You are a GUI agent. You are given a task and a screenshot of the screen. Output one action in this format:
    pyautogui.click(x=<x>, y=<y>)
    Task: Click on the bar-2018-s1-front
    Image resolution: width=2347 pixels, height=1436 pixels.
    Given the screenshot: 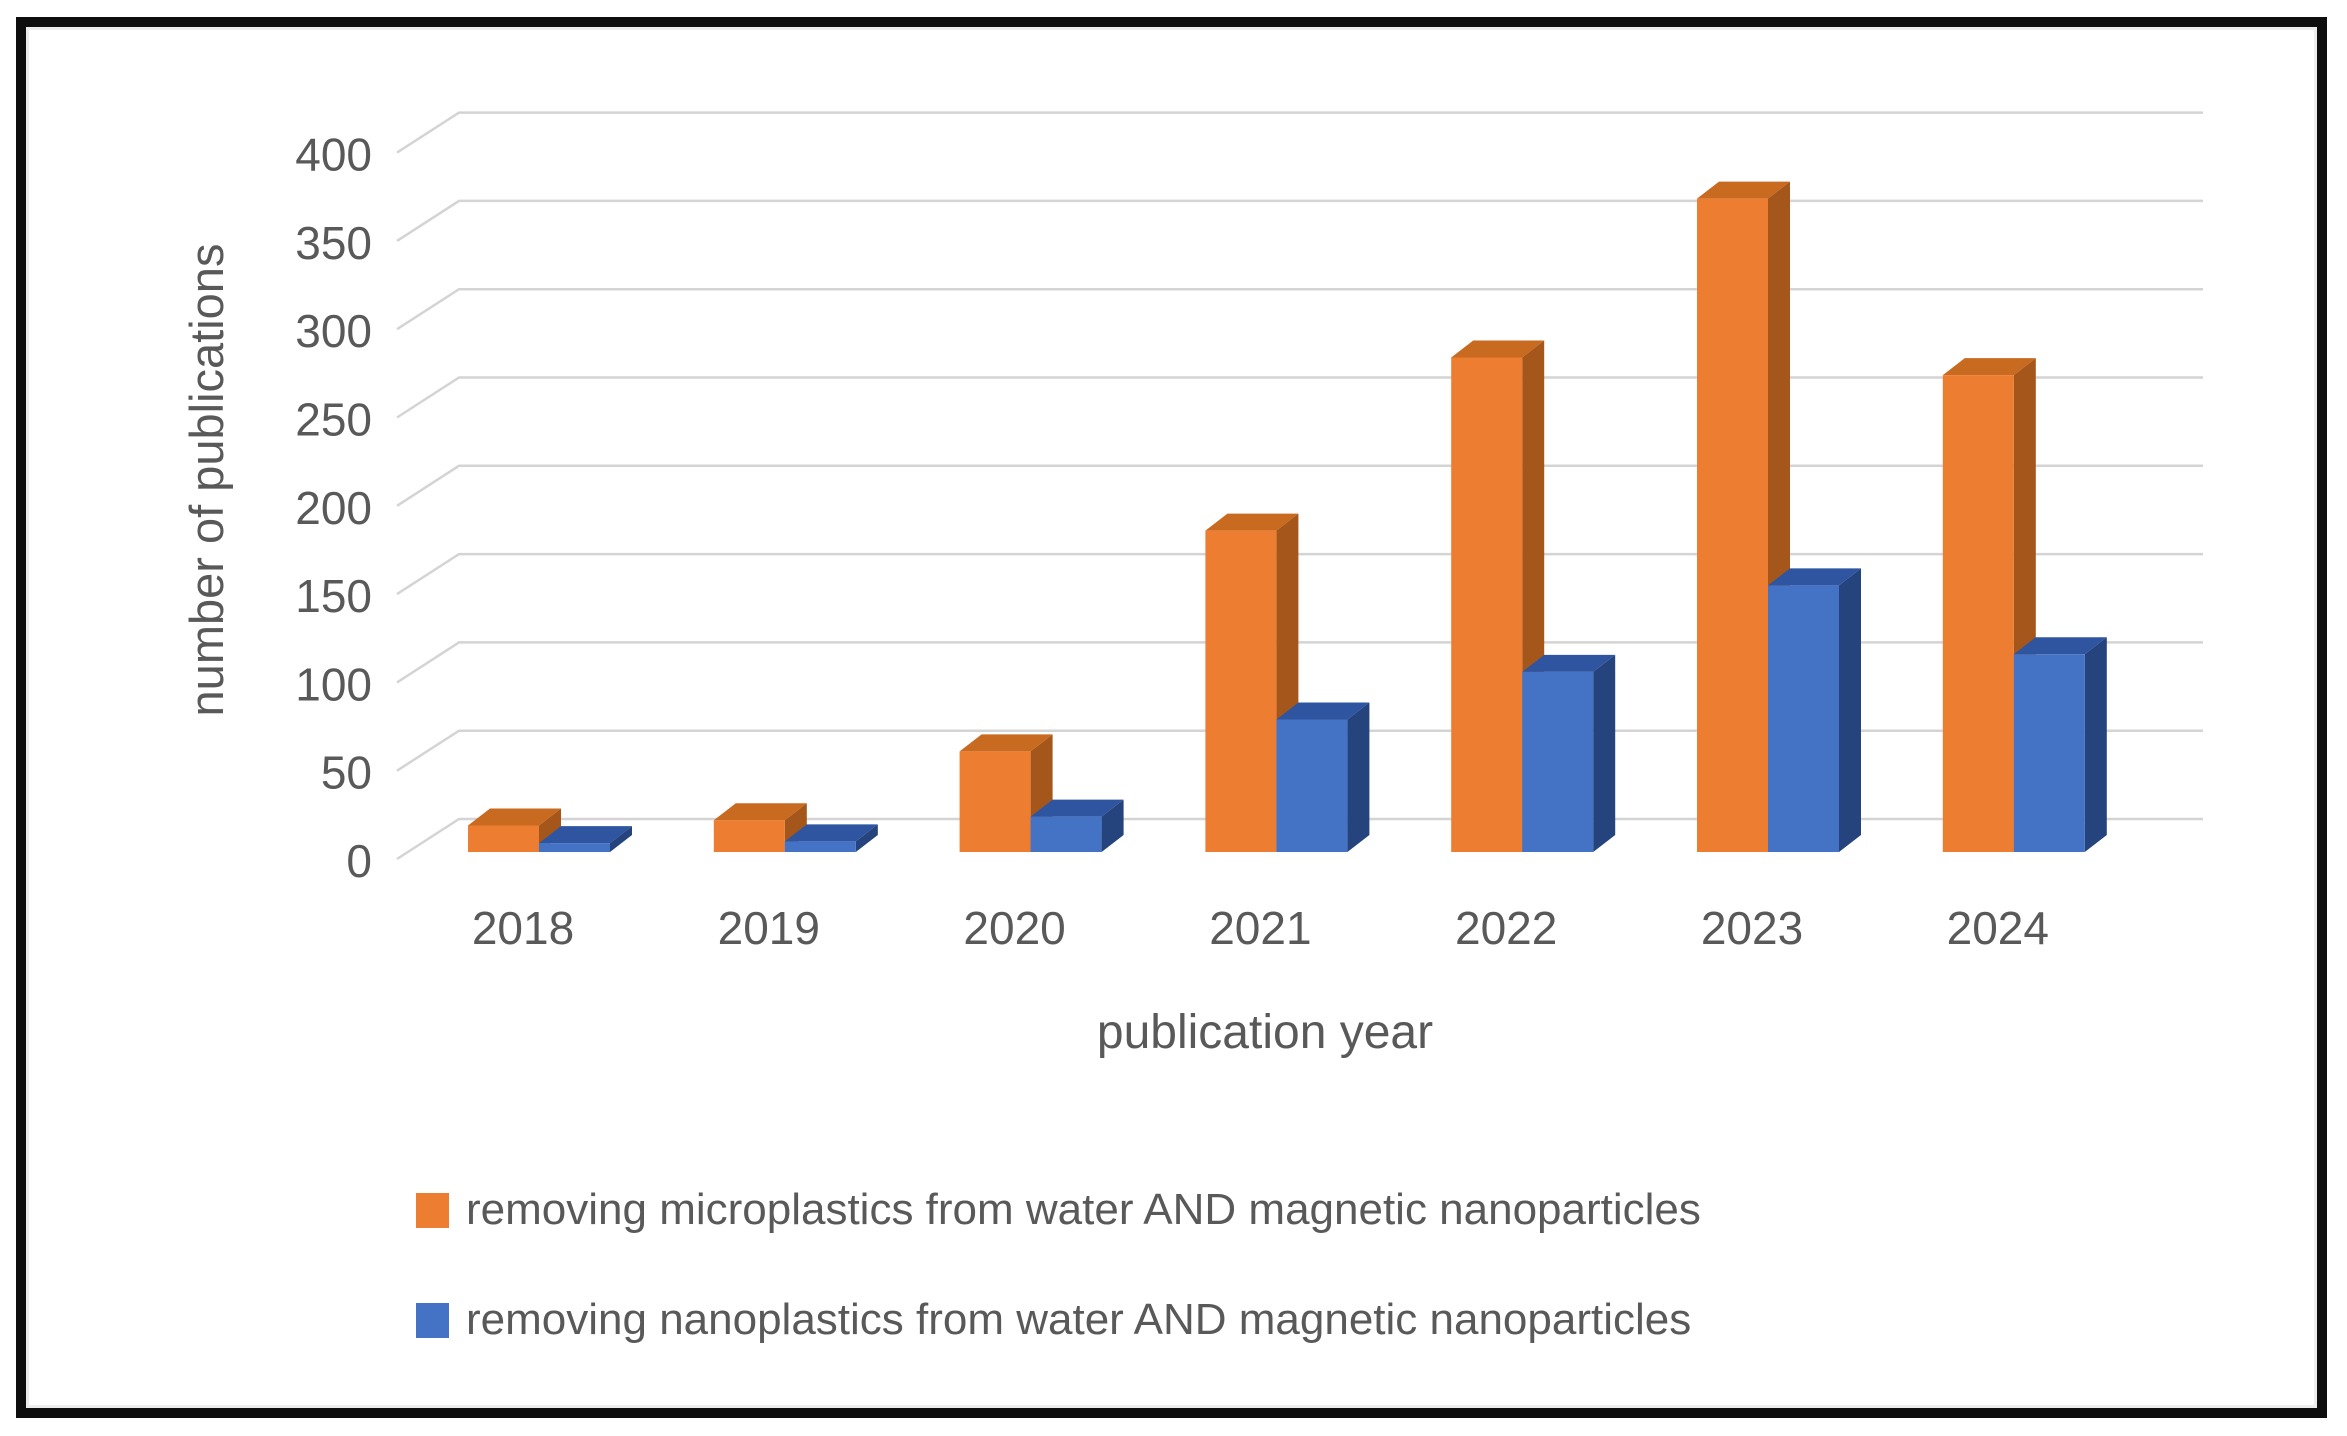 What is the action you would take?
    pyautogui.click(x=574, y=847)
    